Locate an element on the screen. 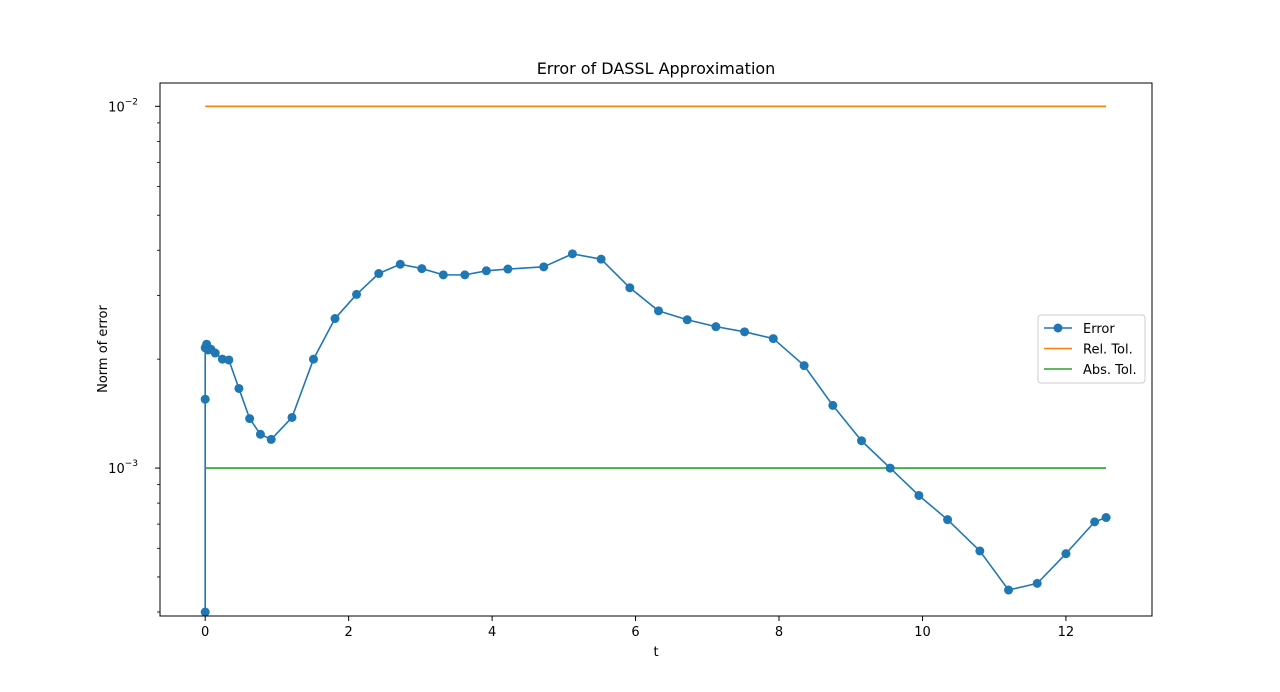 The image size is (1280, 692). legend-label-error: Error is located at coordinates (1099, 329).